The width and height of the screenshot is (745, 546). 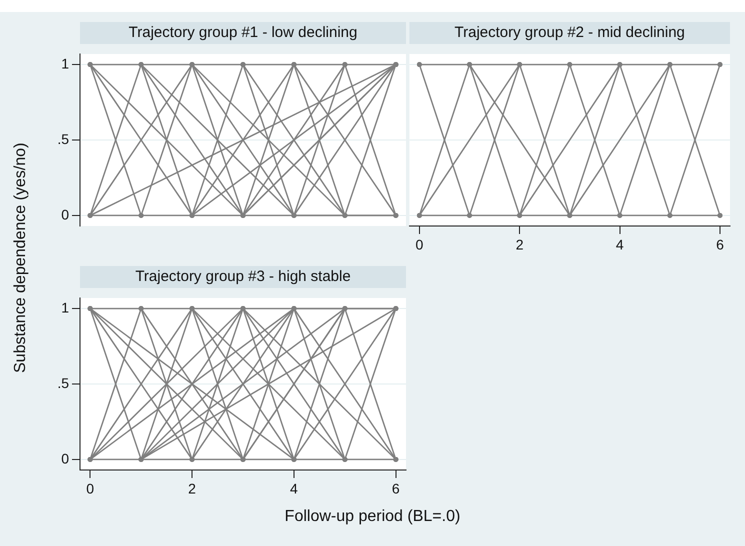 What do you see at coordinates (243, 33) in the screenshot?
I see `chart-title: Trajectory group #1 - low declining` at bounding box center [243, 33].